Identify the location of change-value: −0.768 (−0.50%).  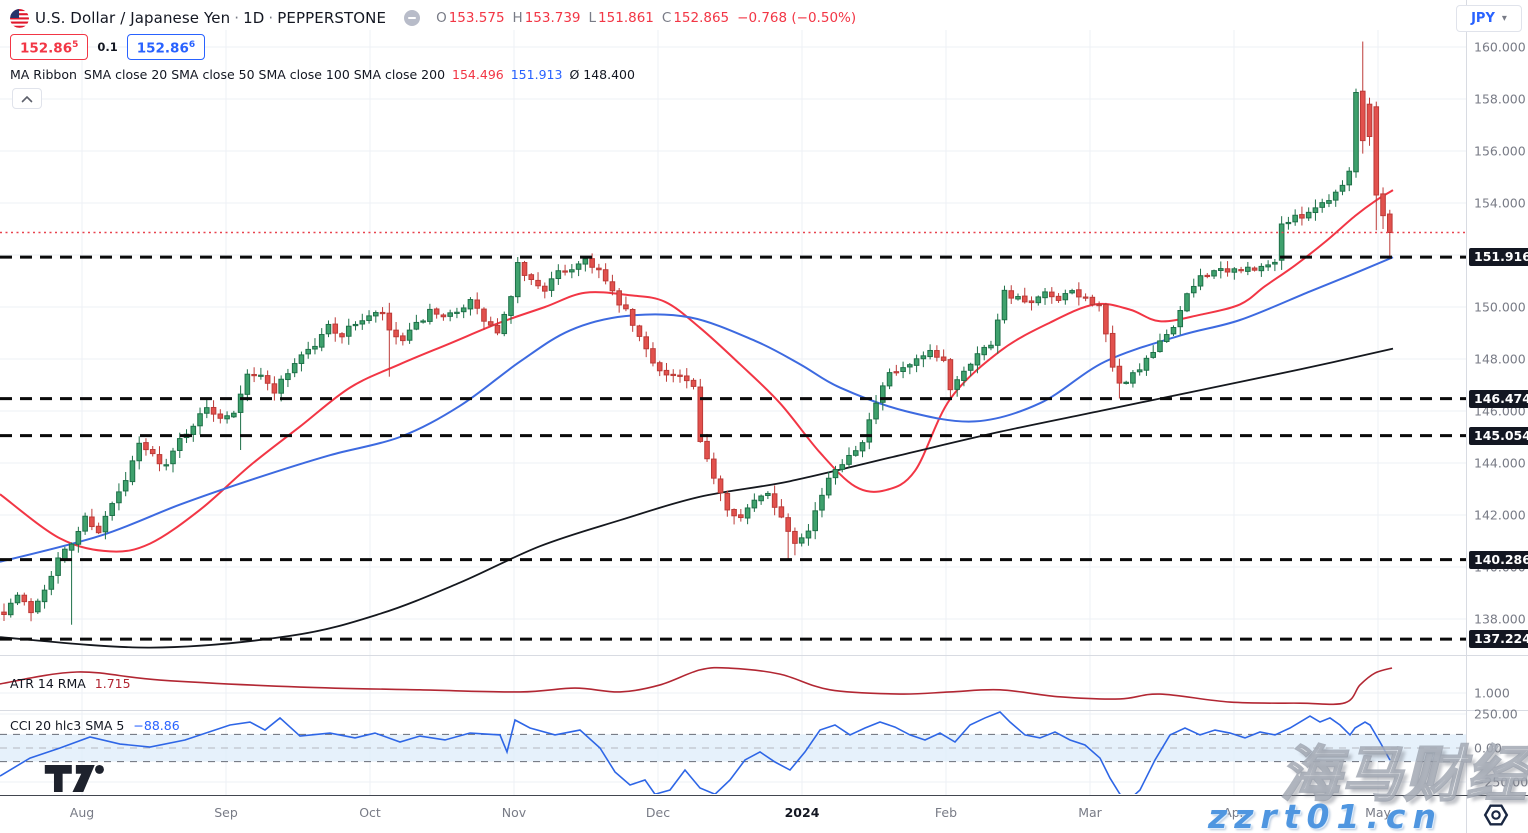
(797, 18).